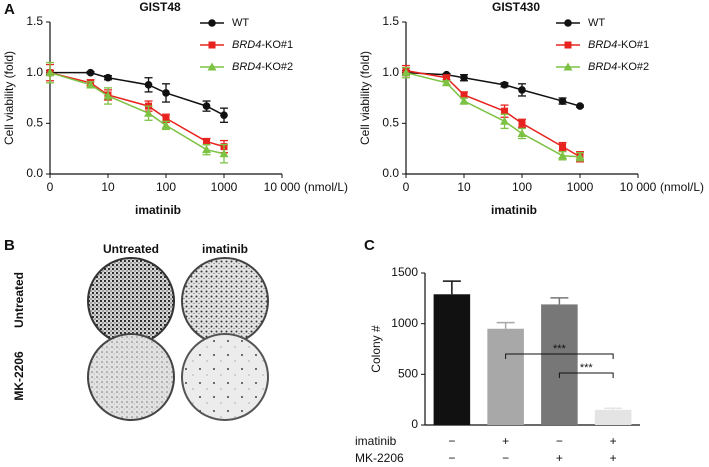  I want to click on treatment-label: imatinib, so click(376, 441).